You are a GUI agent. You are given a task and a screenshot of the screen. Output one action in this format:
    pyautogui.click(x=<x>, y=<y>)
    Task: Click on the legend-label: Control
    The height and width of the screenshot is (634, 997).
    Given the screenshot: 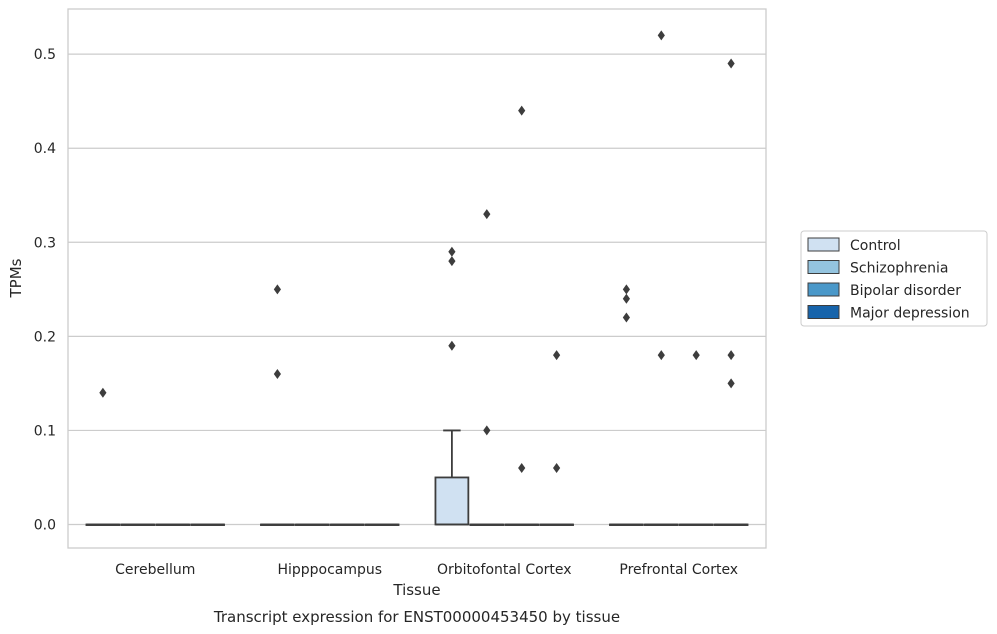 What is the action you would take?
    pyautogui.click(x=875, y=246)
    